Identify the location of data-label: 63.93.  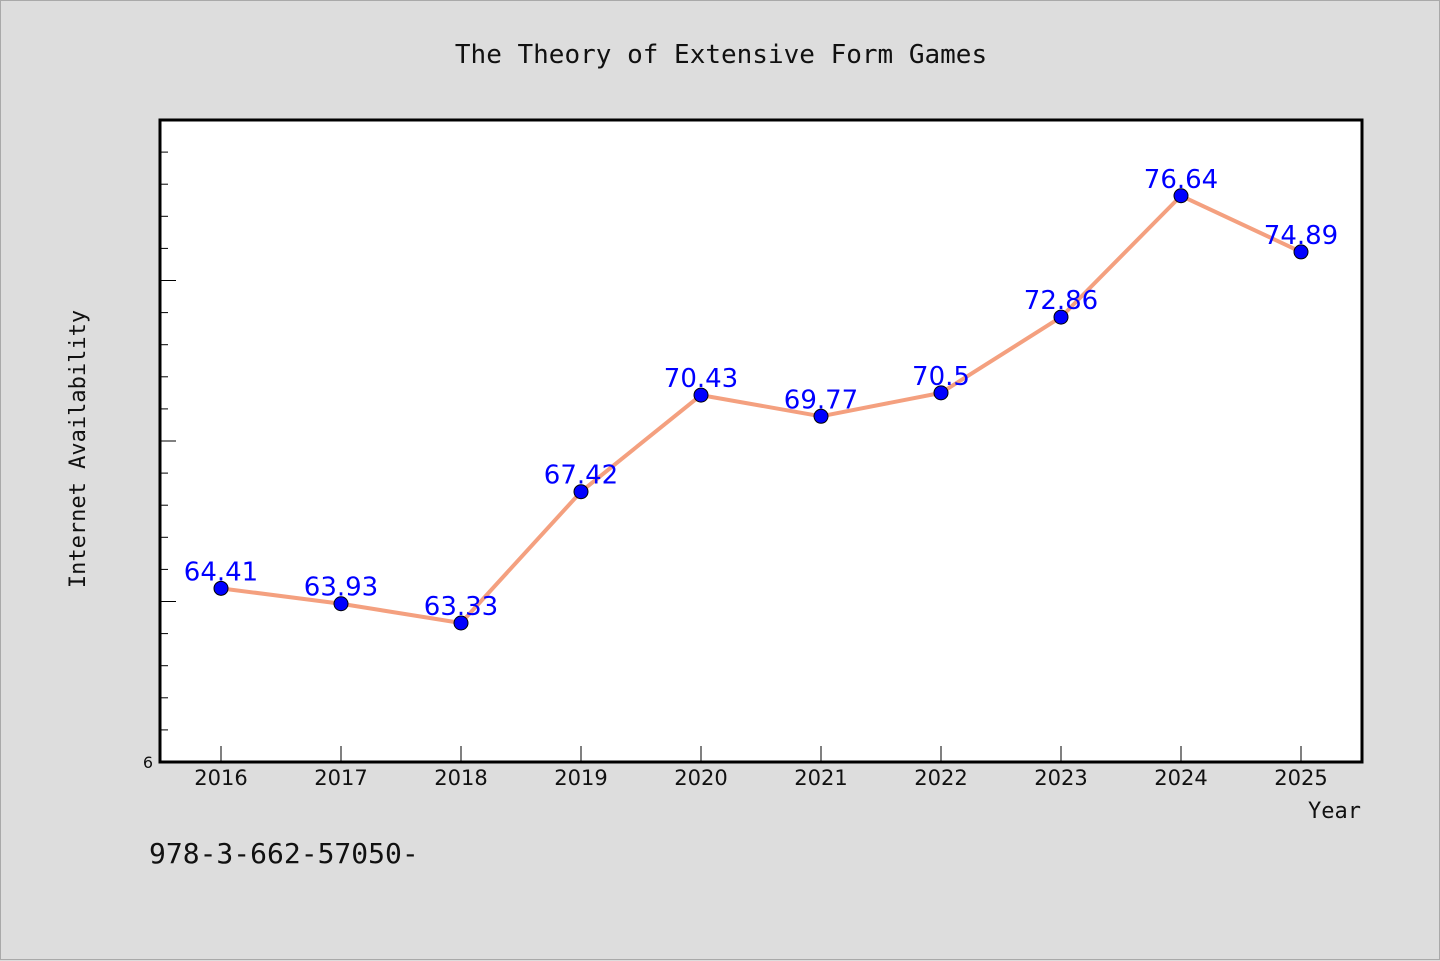
(341, 588).